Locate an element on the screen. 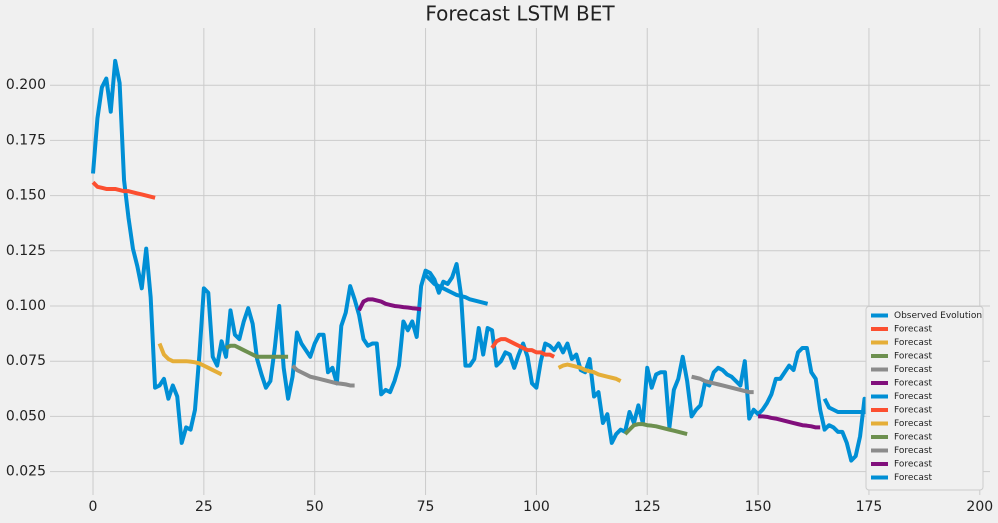 This screenshot has width=998, height=523. y-tick-label: 0.175 is located at coordinates (26, 140).